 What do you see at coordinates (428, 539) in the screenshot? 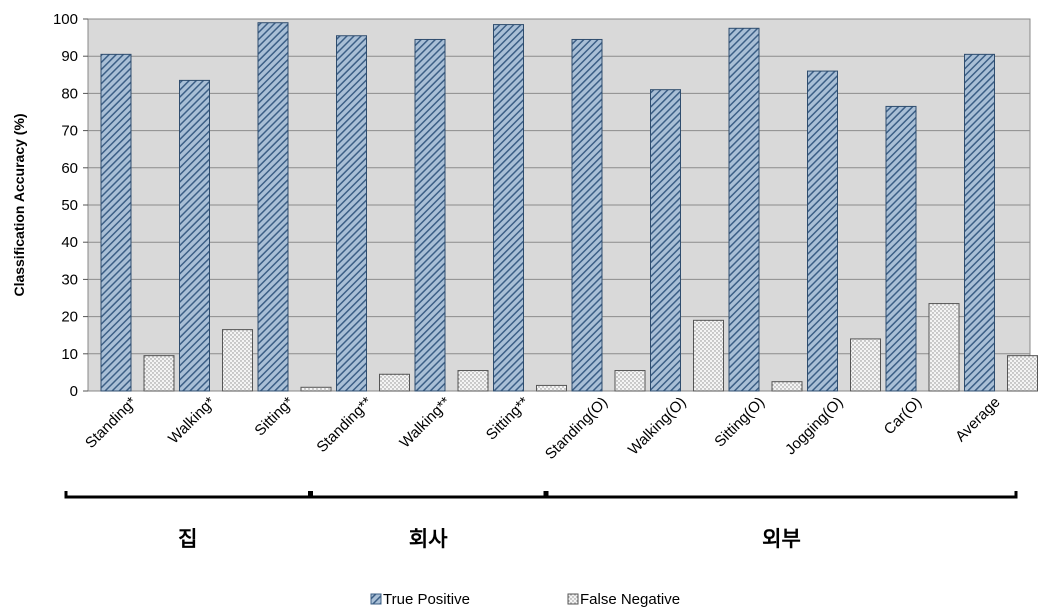
I see `group-label: 회사` at bounding box center [428, 539].